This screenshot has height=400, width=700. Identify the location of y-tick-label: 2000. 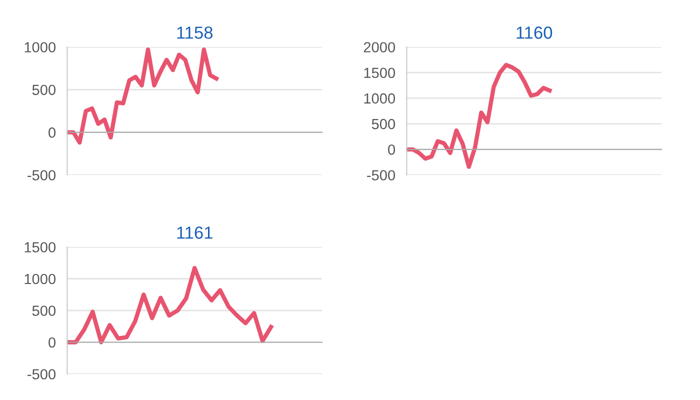
(380, 47).